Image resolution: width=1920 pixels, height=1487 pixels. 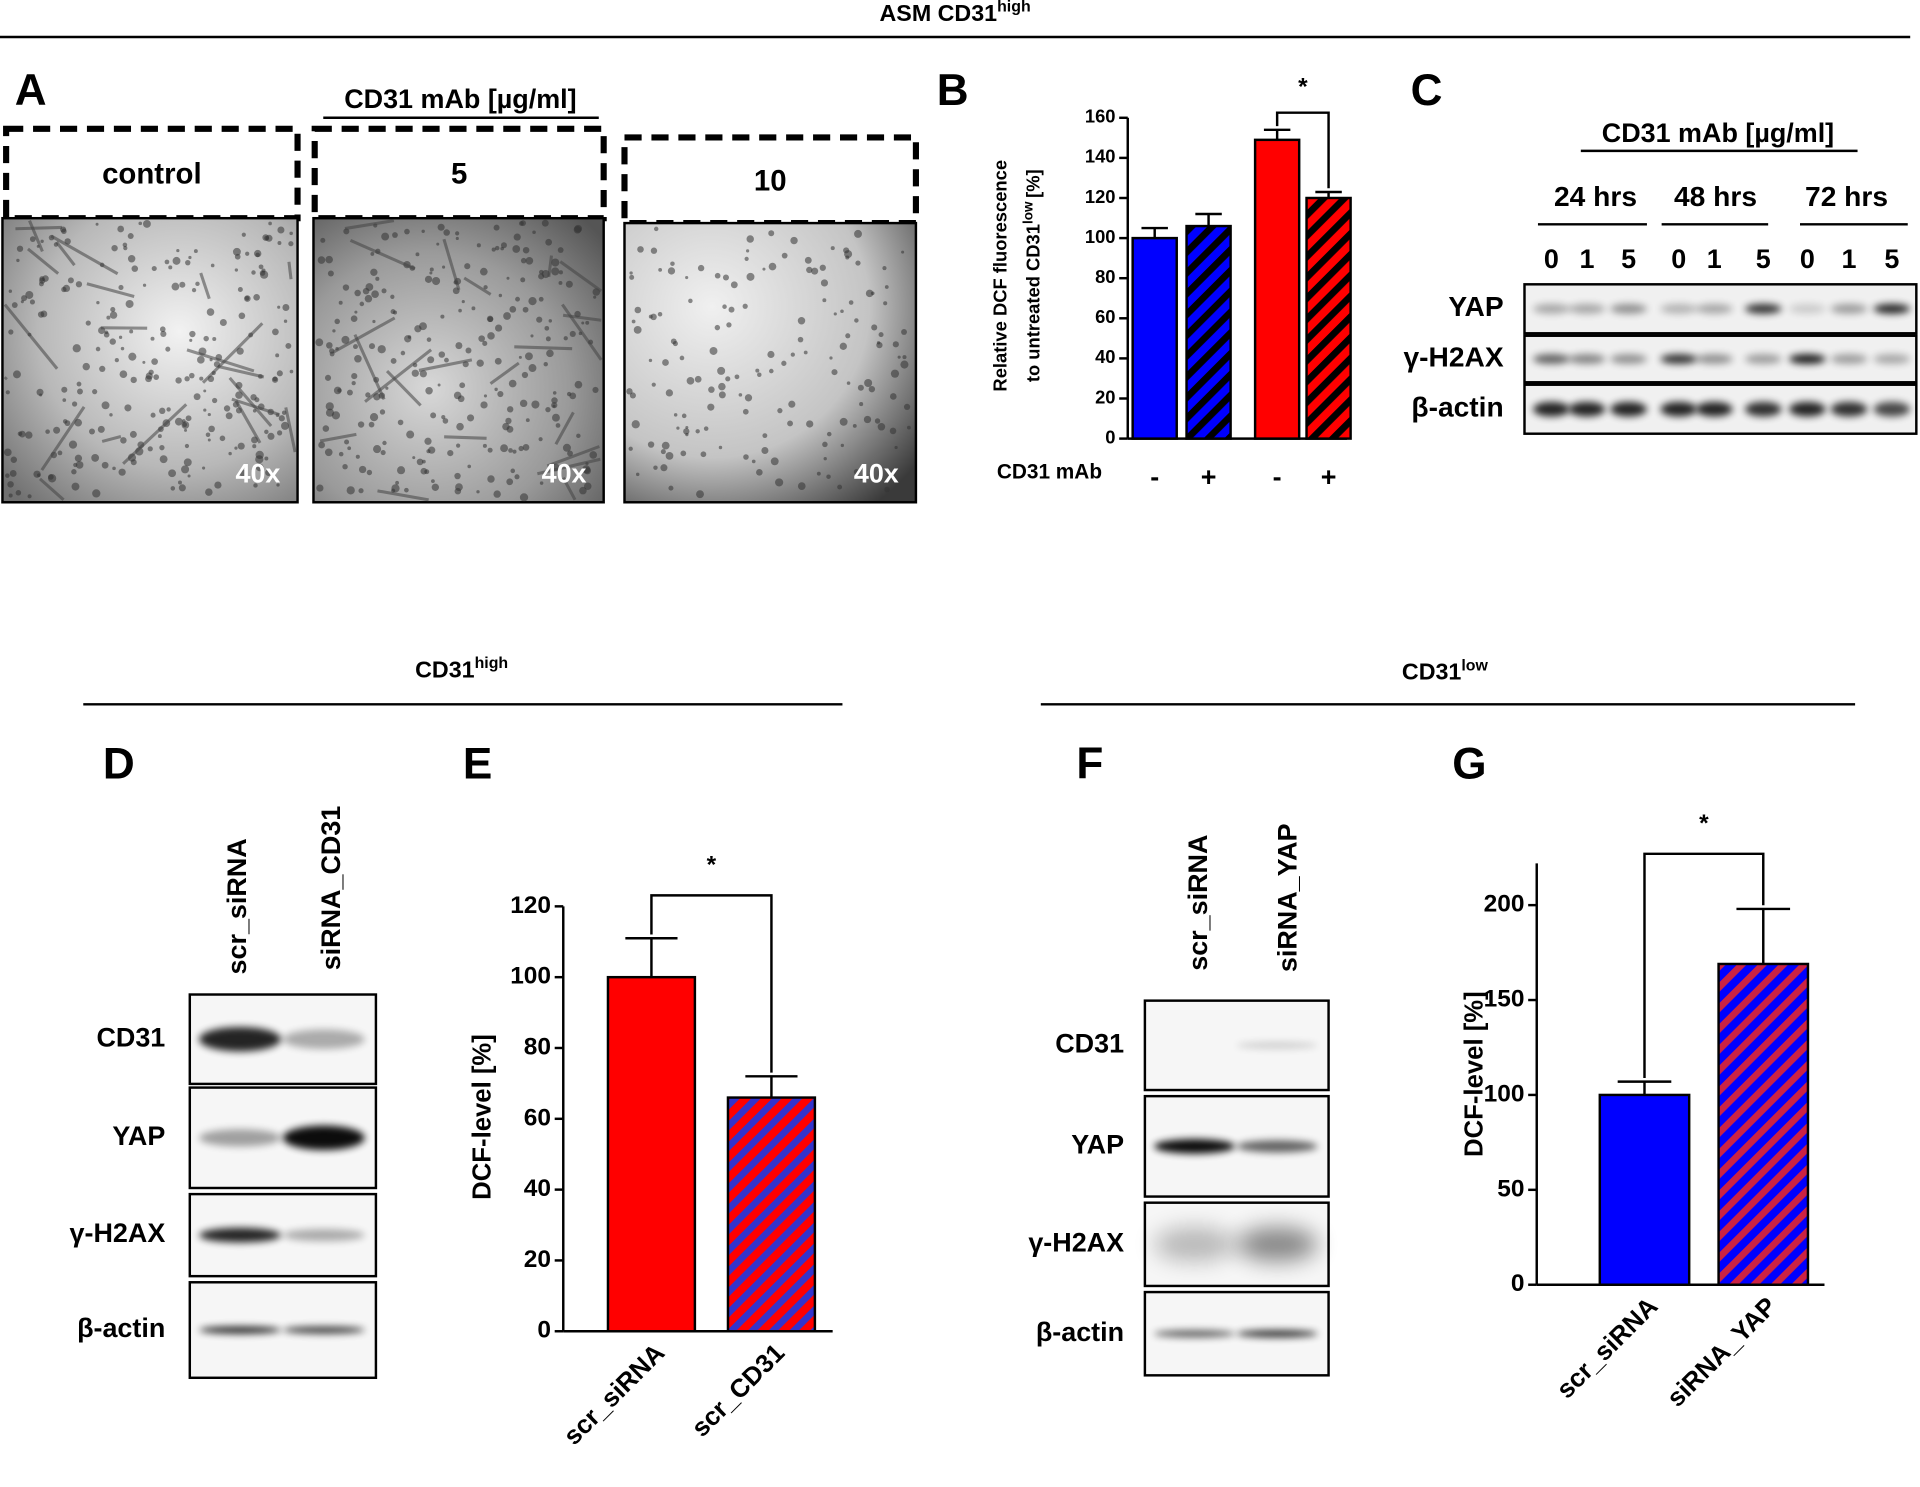 I want to click on x-tick-label: +, so click(x=1329, y=477).